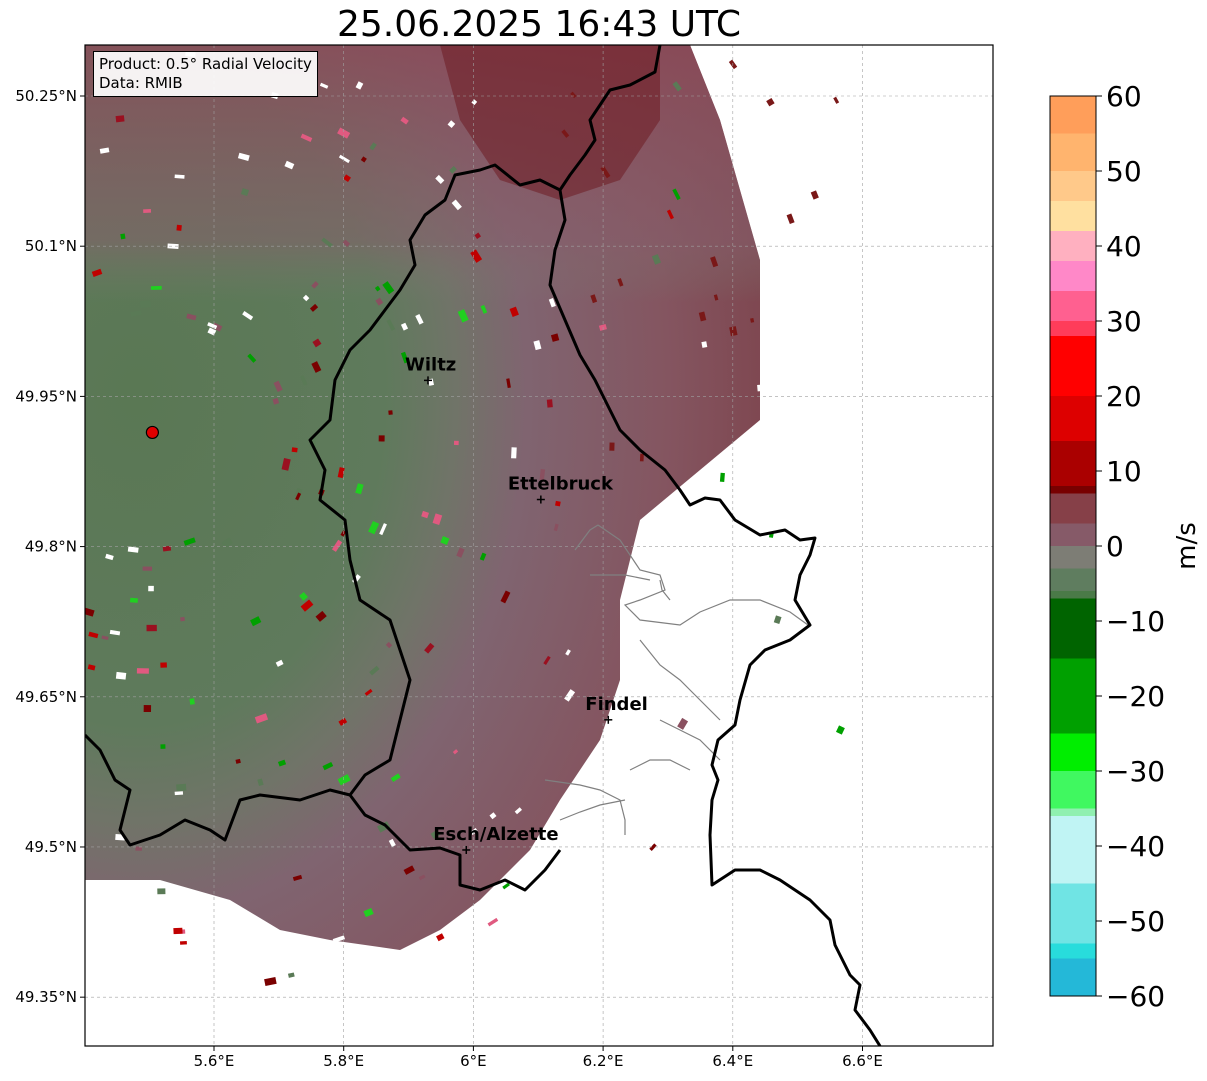 The image size is (1207, 1081). I want to click on lat-tick-label: 49.35°N, so click(46, 997).